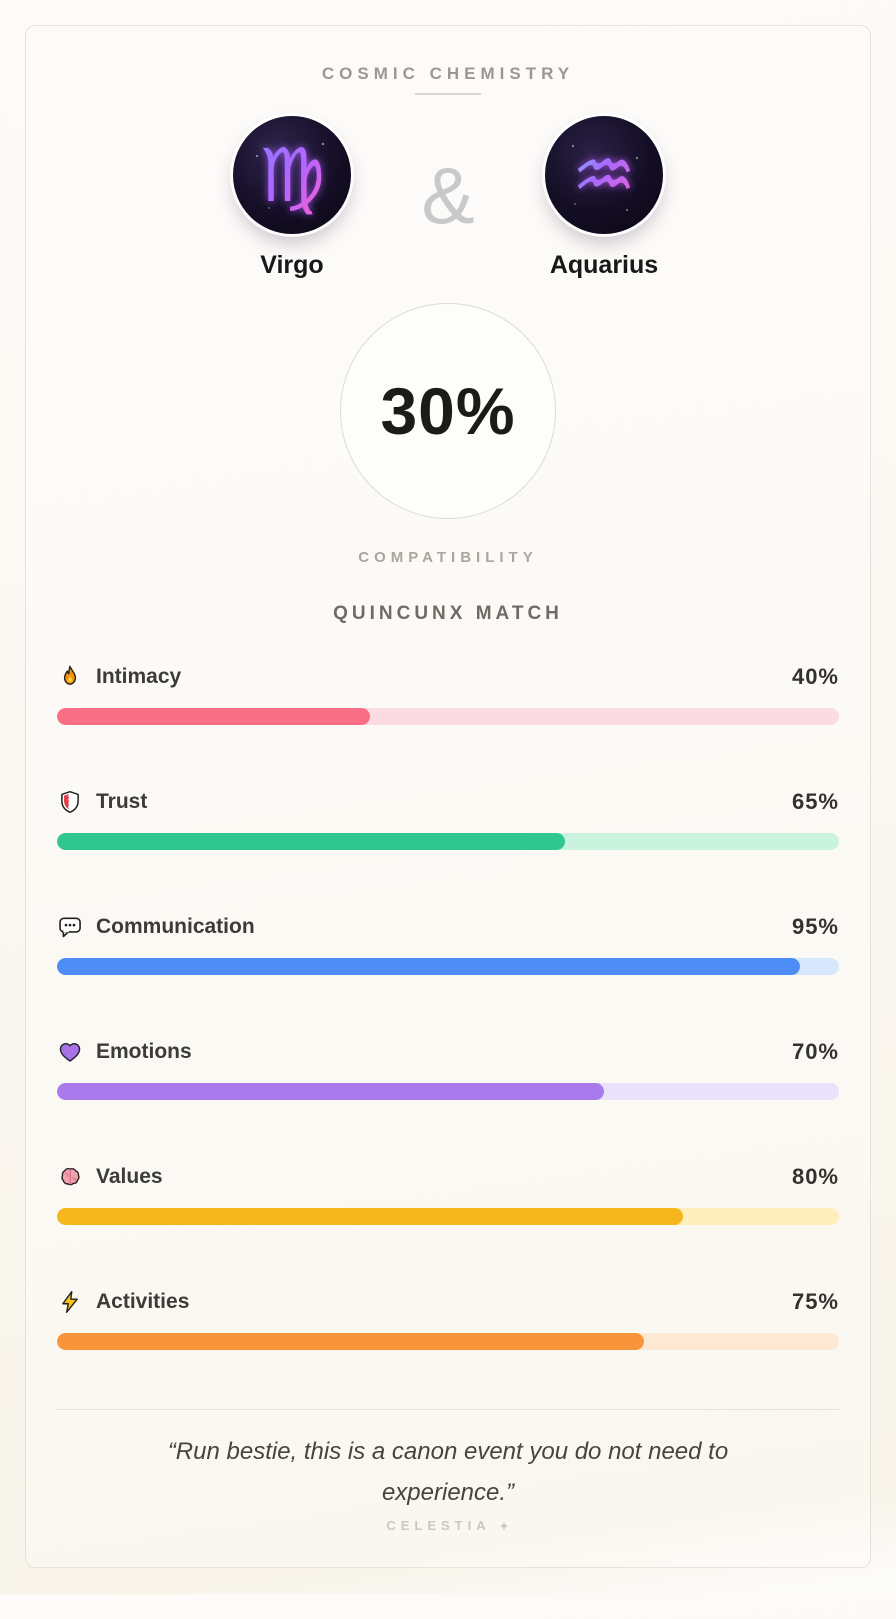  I want to click on footer-divider, so click(448, 1409).